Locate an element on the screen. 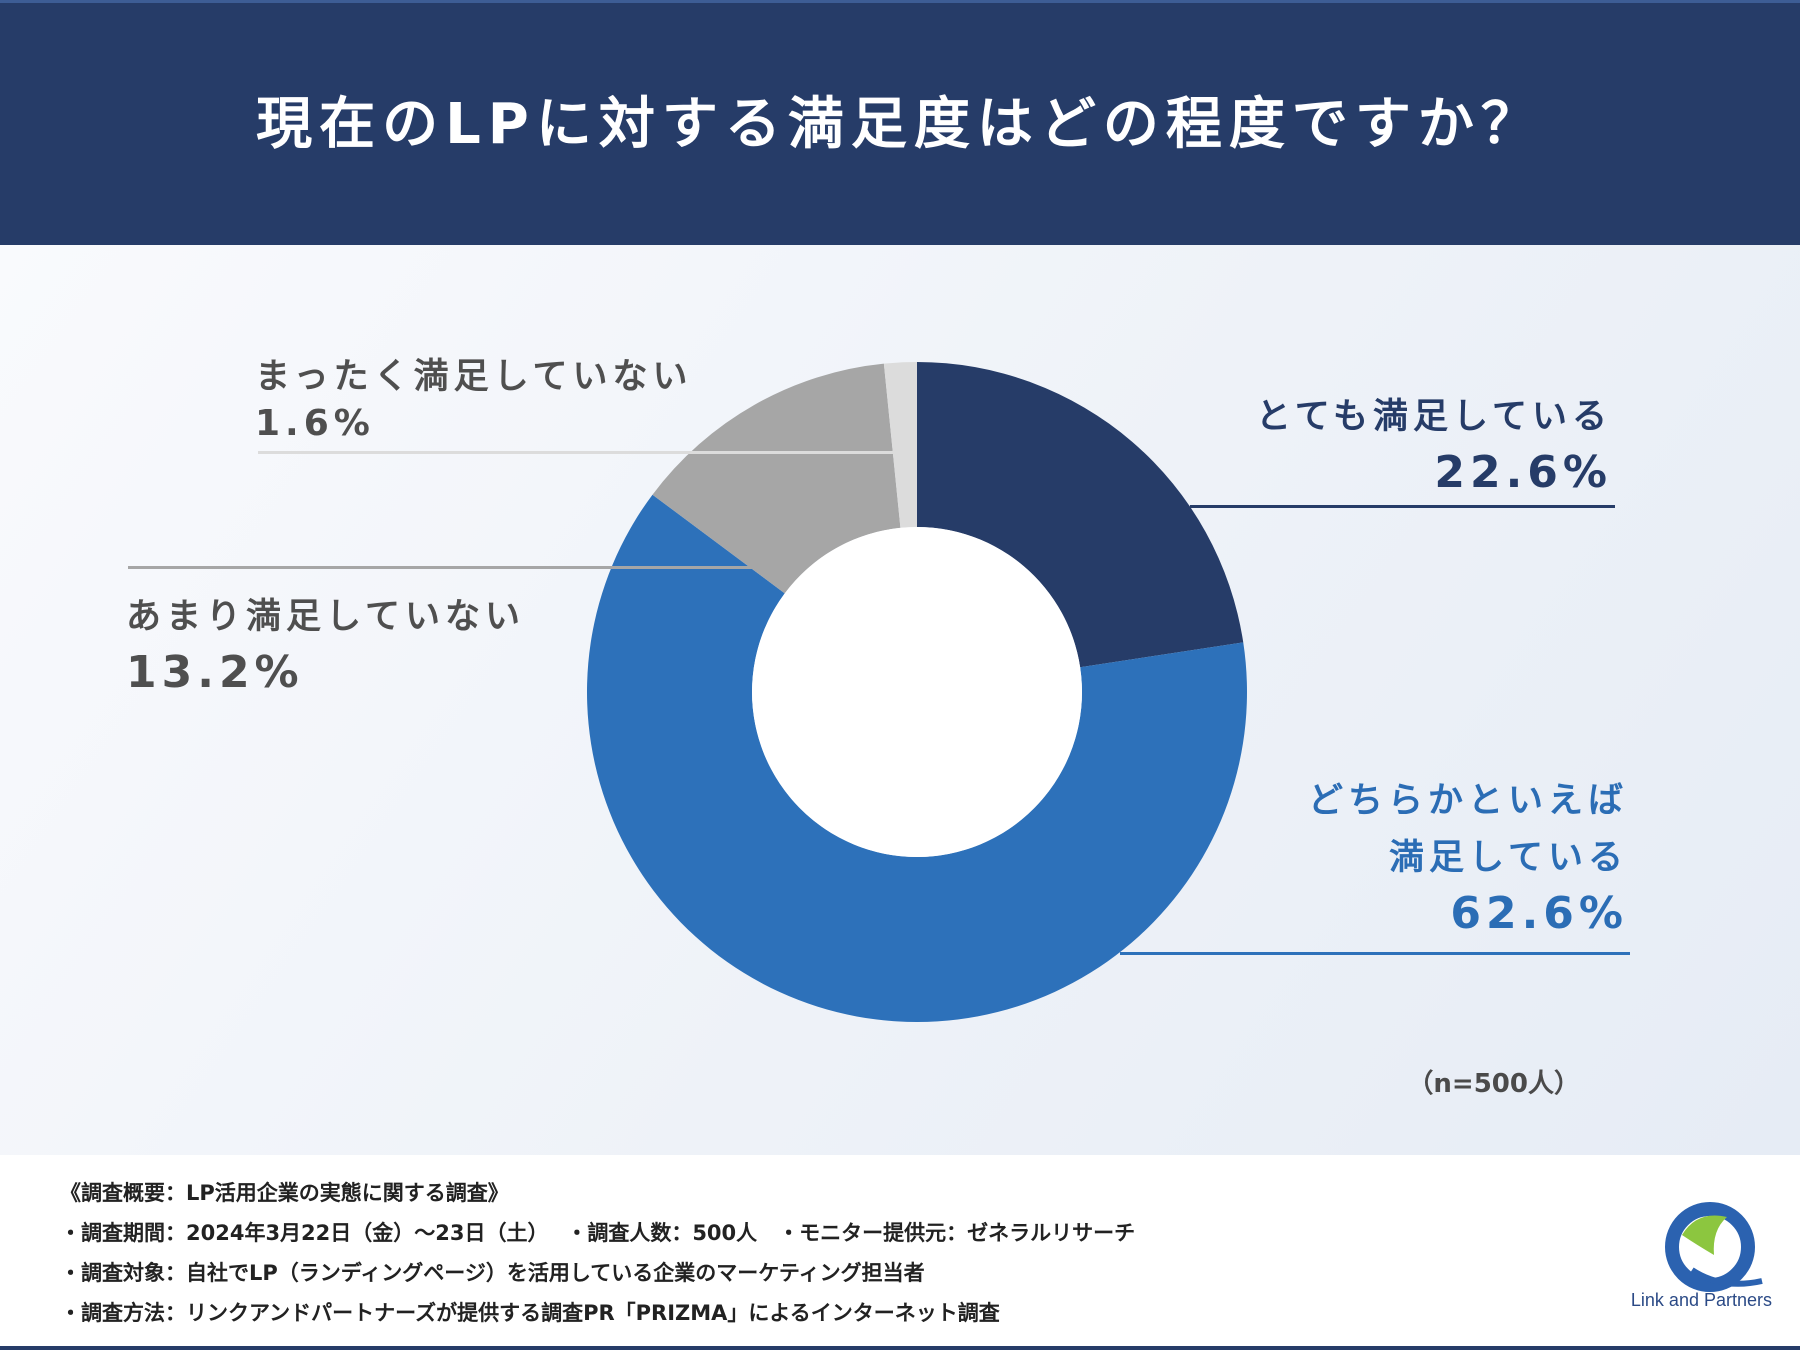  label-very-satisfied: とても満足している 22.6% is located at coordinates (1434, 443).